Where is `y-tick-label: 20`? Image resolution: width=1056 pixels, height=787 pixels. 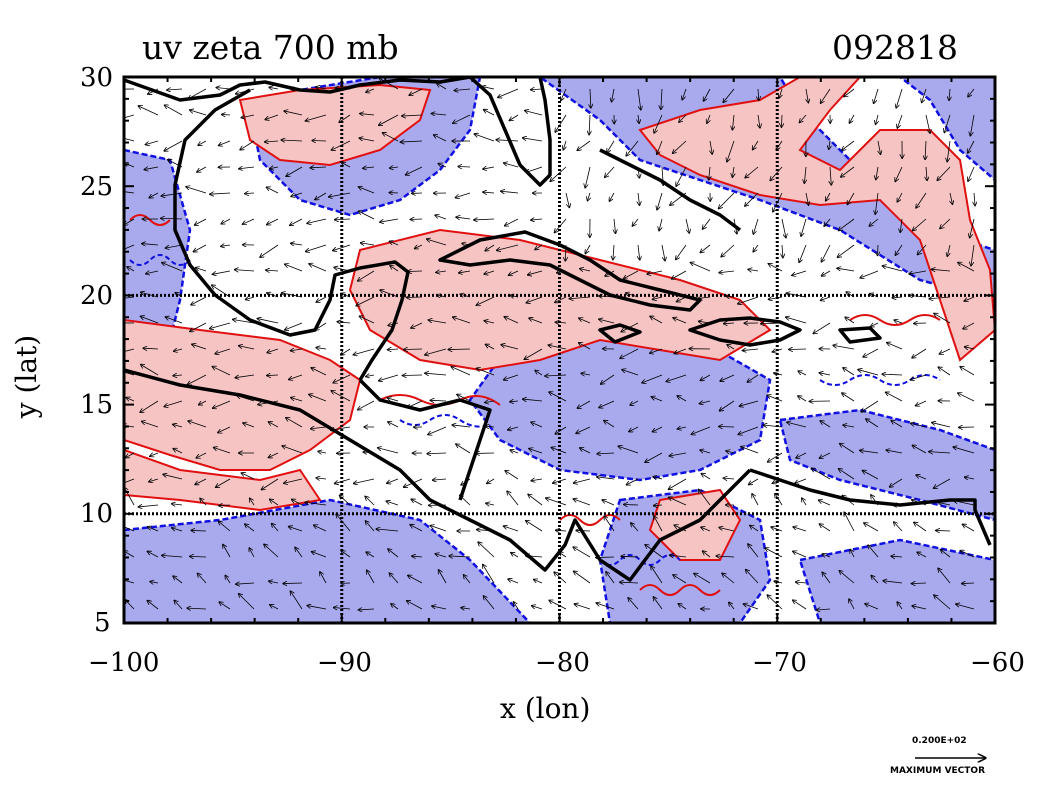
y-tick-label: 20 is located at coordinates (96, 296).